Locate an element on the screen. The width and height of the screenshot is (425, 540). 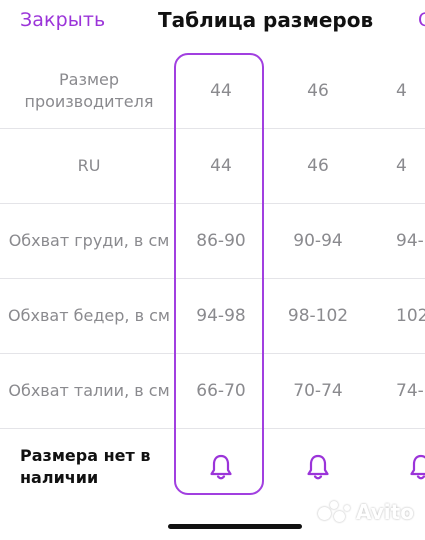
size-cell: 66-70 is located at coordinates (221, 391).